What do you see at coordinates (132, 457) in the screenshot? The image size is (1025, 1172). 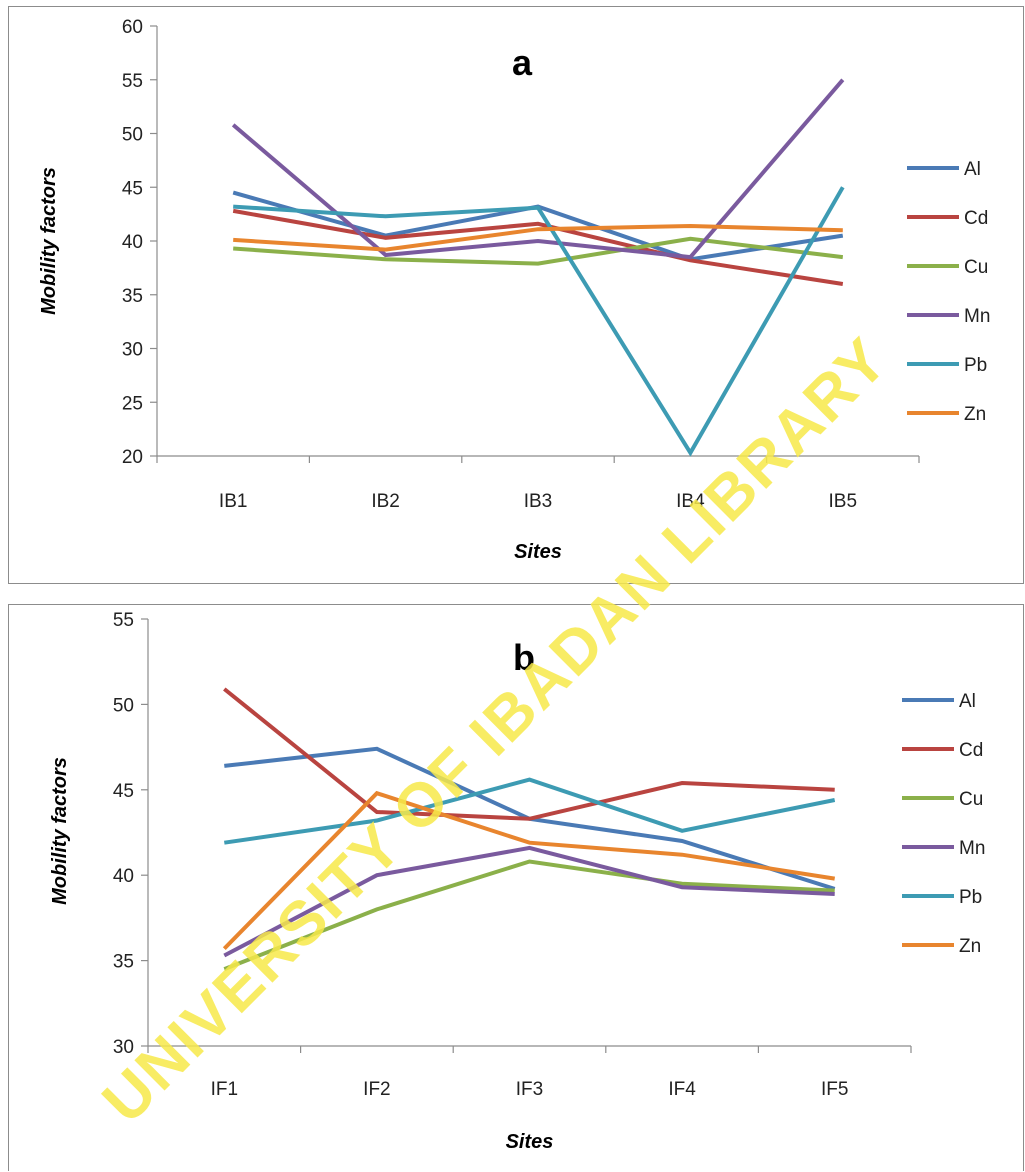 I see `y-tick-label: 20` at bounding box center [132, 457].